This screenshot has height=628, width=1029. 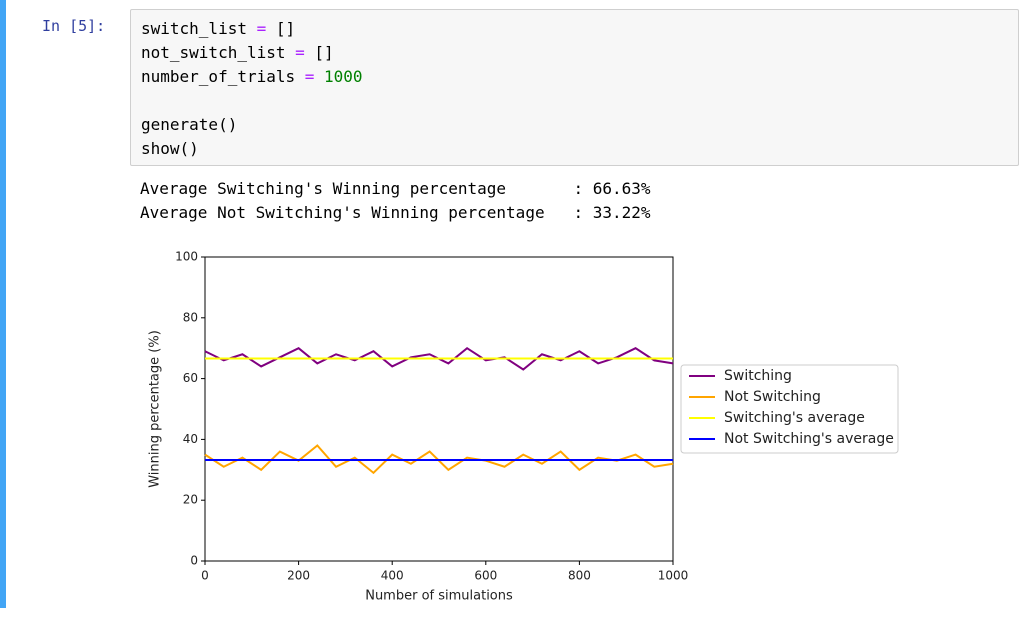 What do you see at coordinates (758, 376) in the screenshot?
I see `legend-label: Switching` at bounding box center [758, 376].